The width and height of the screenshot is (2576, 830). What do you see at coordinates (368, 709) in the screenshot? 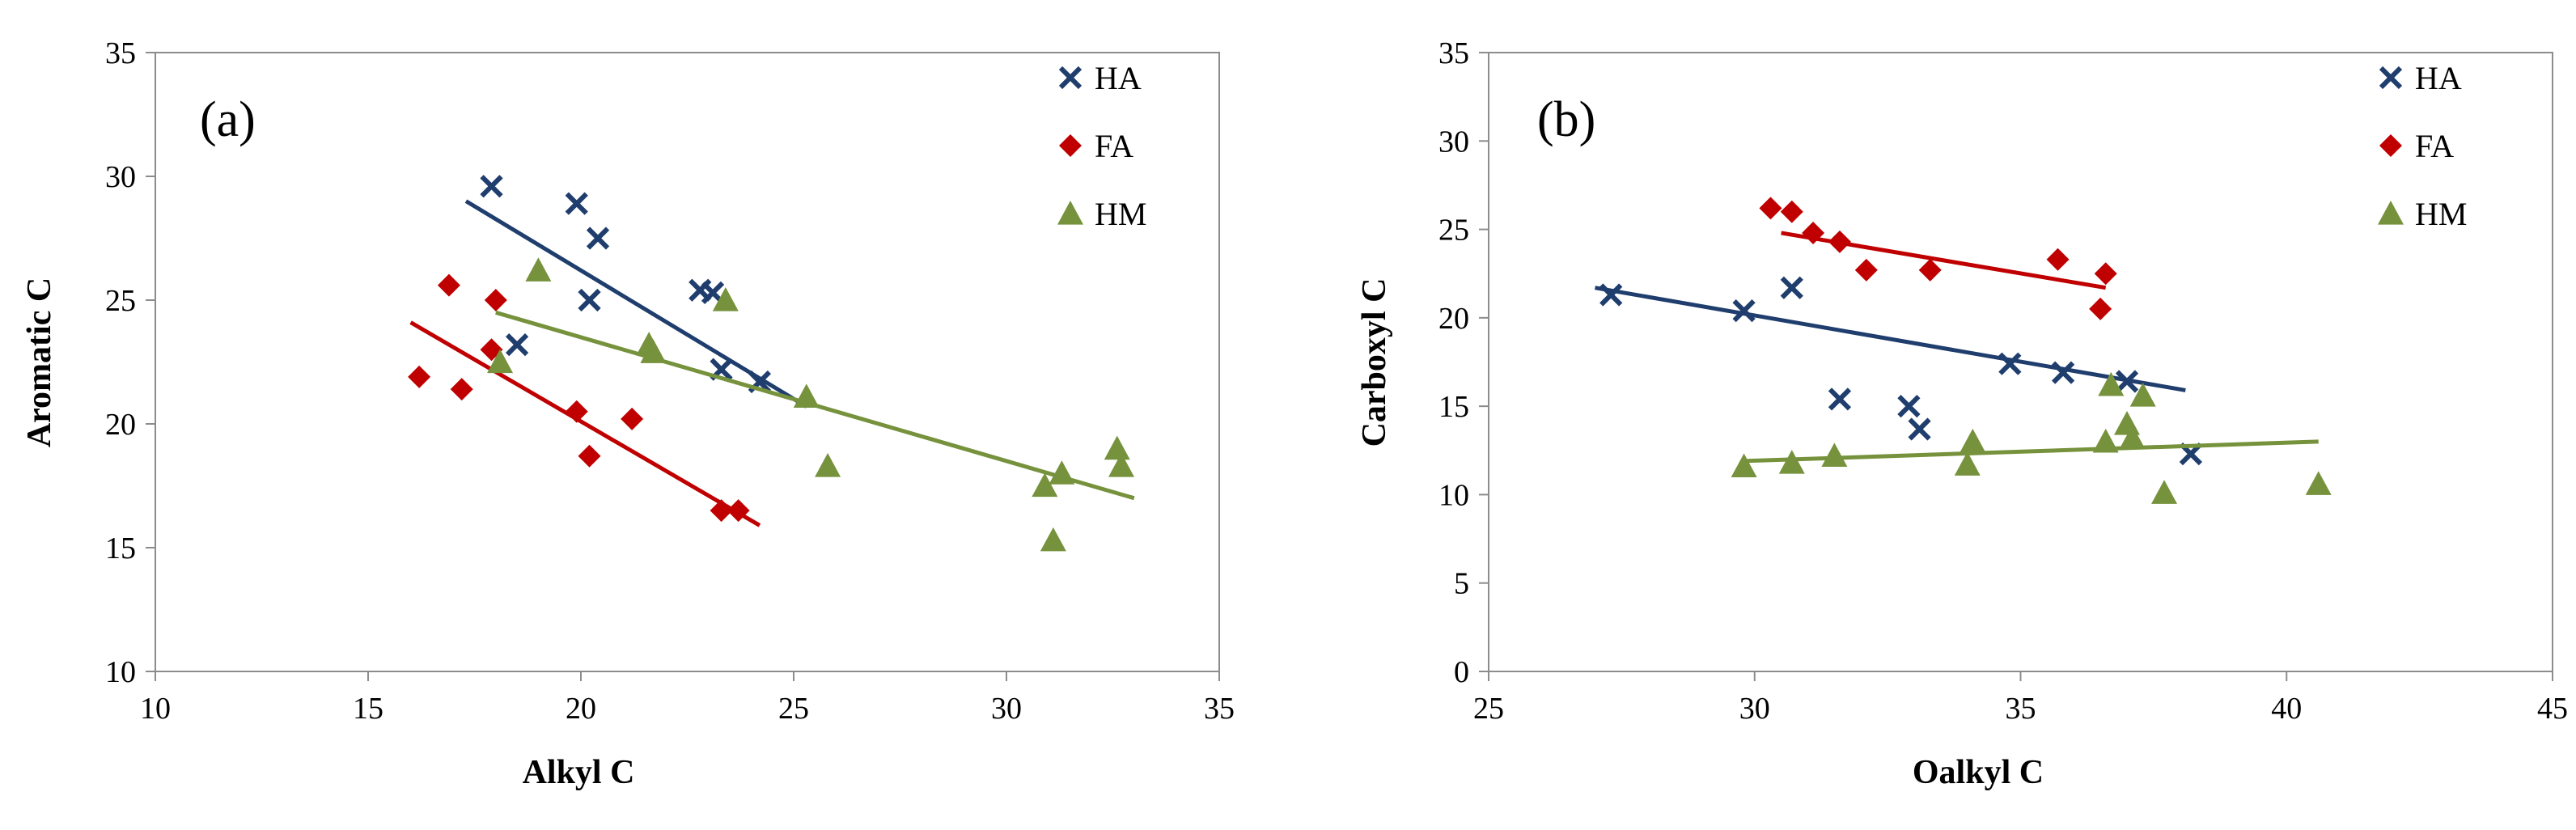
I see `panel-a-x-tick-label-15: 15` at bounding box center [368, 709].